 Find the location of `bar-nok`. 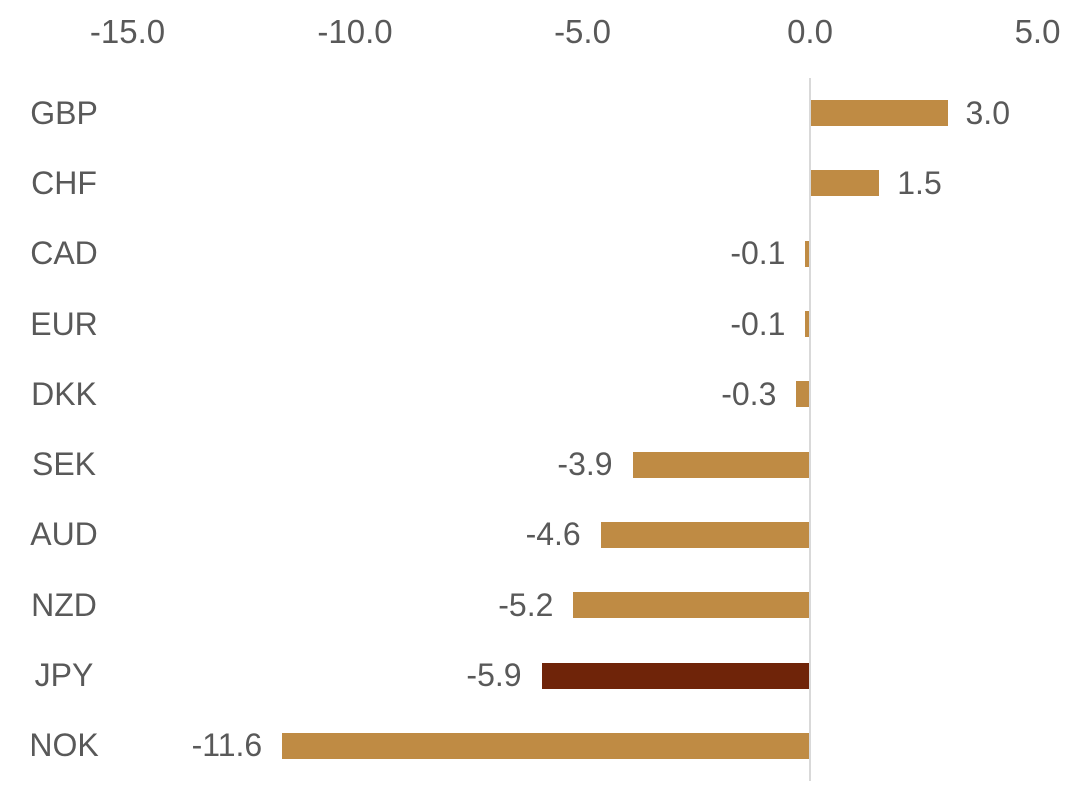

bar-nok is located at coordinates (546, 745).